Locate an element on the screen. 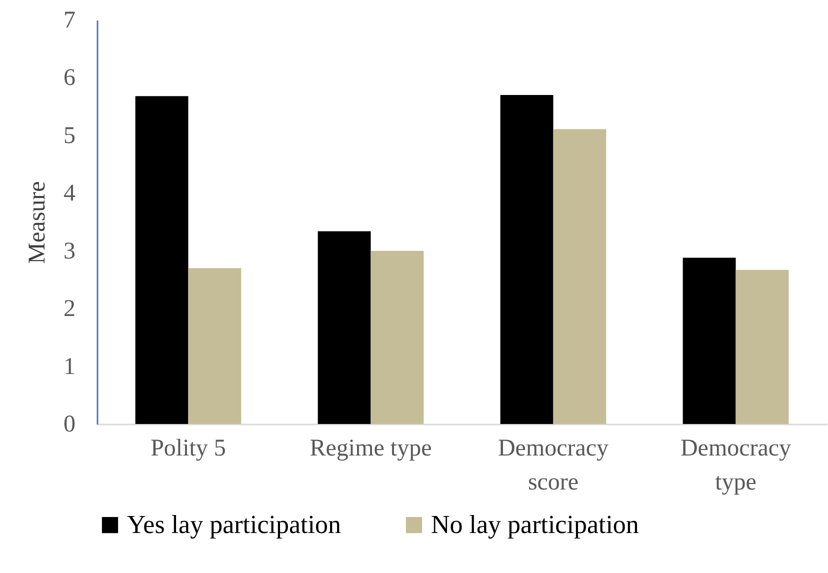 The image size is (828, 573). x-tick-label: Democracy score is located at coordinates (553, 466).